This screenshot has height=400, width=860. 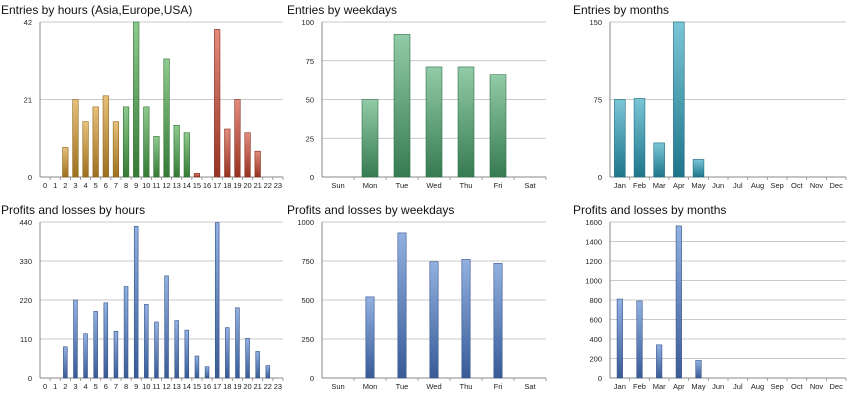 I want to click on x-tick-label: 0, so click(x=45, y=185).